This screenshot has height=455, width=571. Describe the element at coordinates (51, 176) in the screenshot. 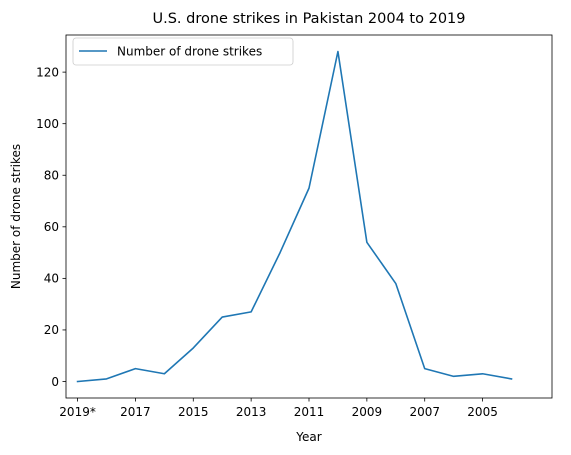

I see `y-tick-label: 80` at that location.